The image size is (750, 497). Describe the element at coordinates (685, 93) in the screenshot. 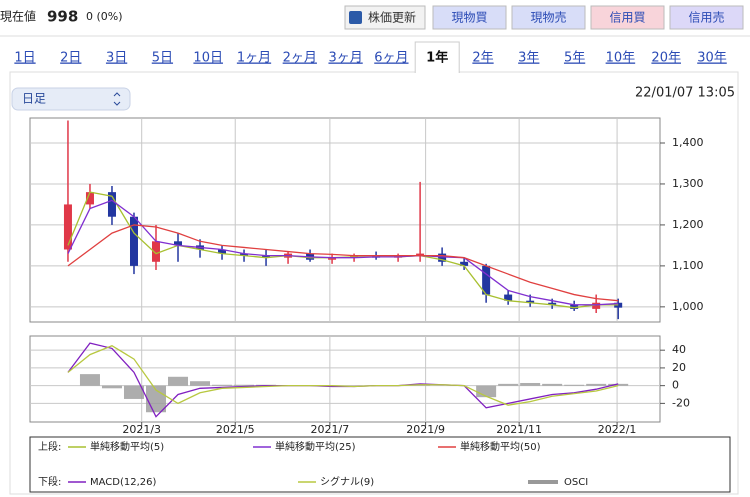

I see `timestamp: 22/01/07 13:05` at that location.